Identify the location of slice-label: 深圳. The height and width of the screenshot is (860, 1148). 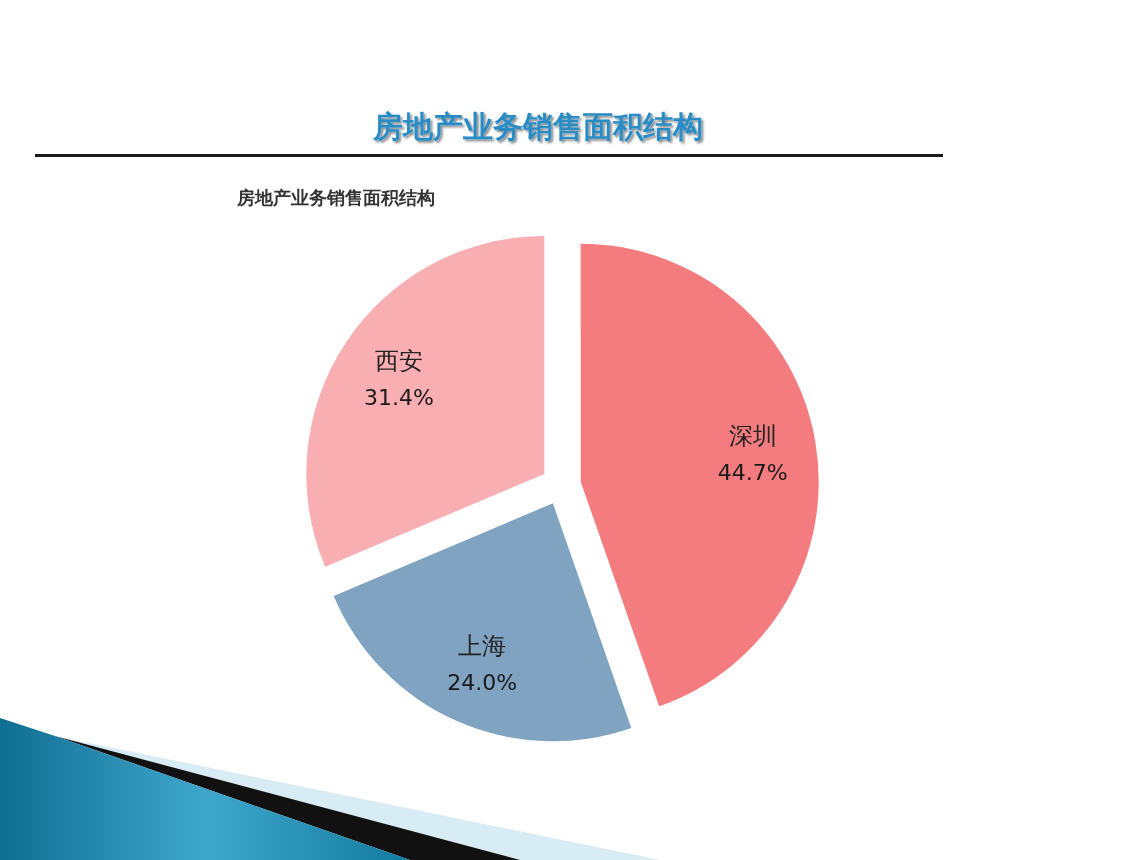
(752, 435).